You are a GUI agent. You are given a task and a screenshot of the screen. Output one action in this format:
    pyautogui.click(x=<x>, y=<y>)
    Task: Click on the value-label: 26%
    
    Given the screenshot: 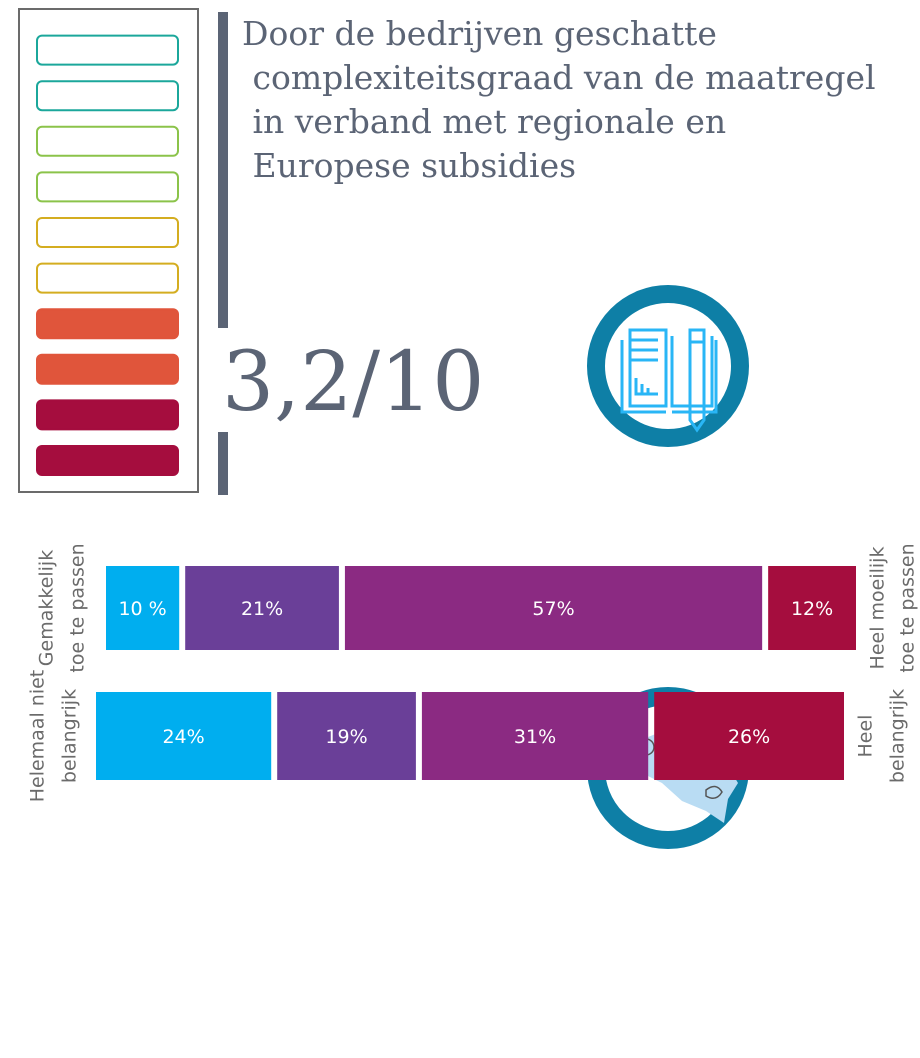 What is the action you would take?
    pyautogui.click(x=749, y=737)
    